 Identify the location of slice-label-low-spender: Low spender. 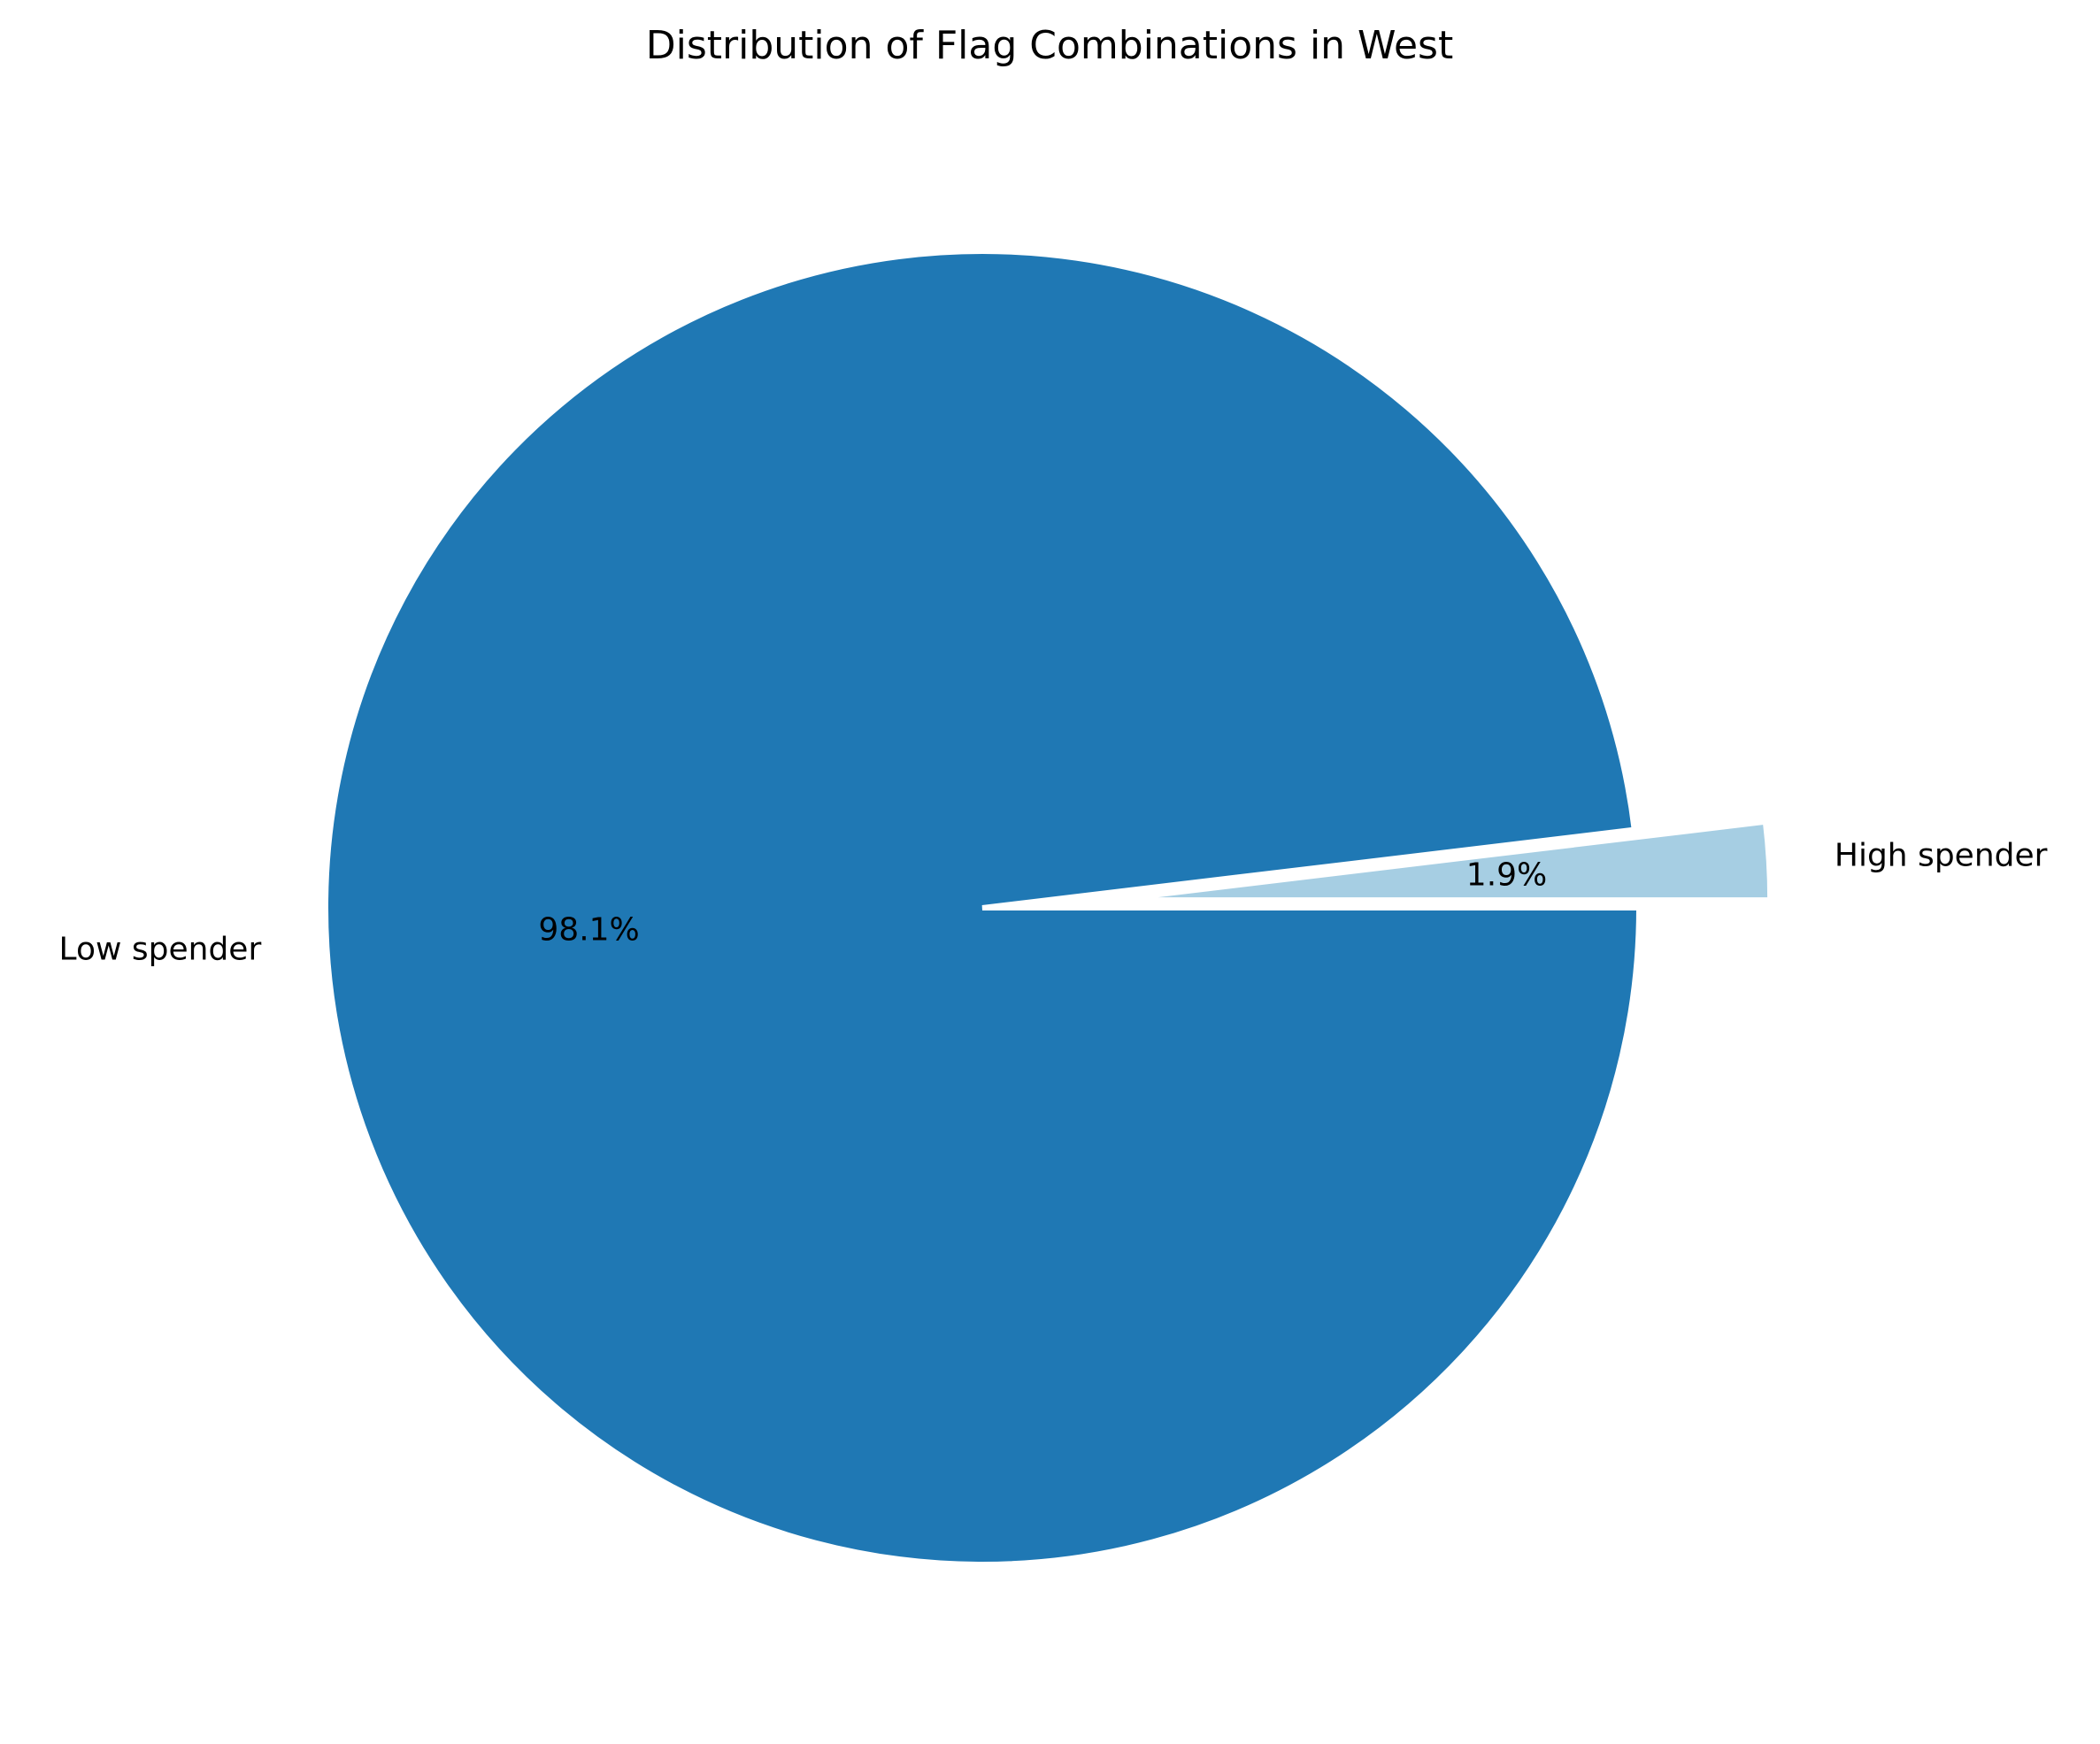
(160, 950).